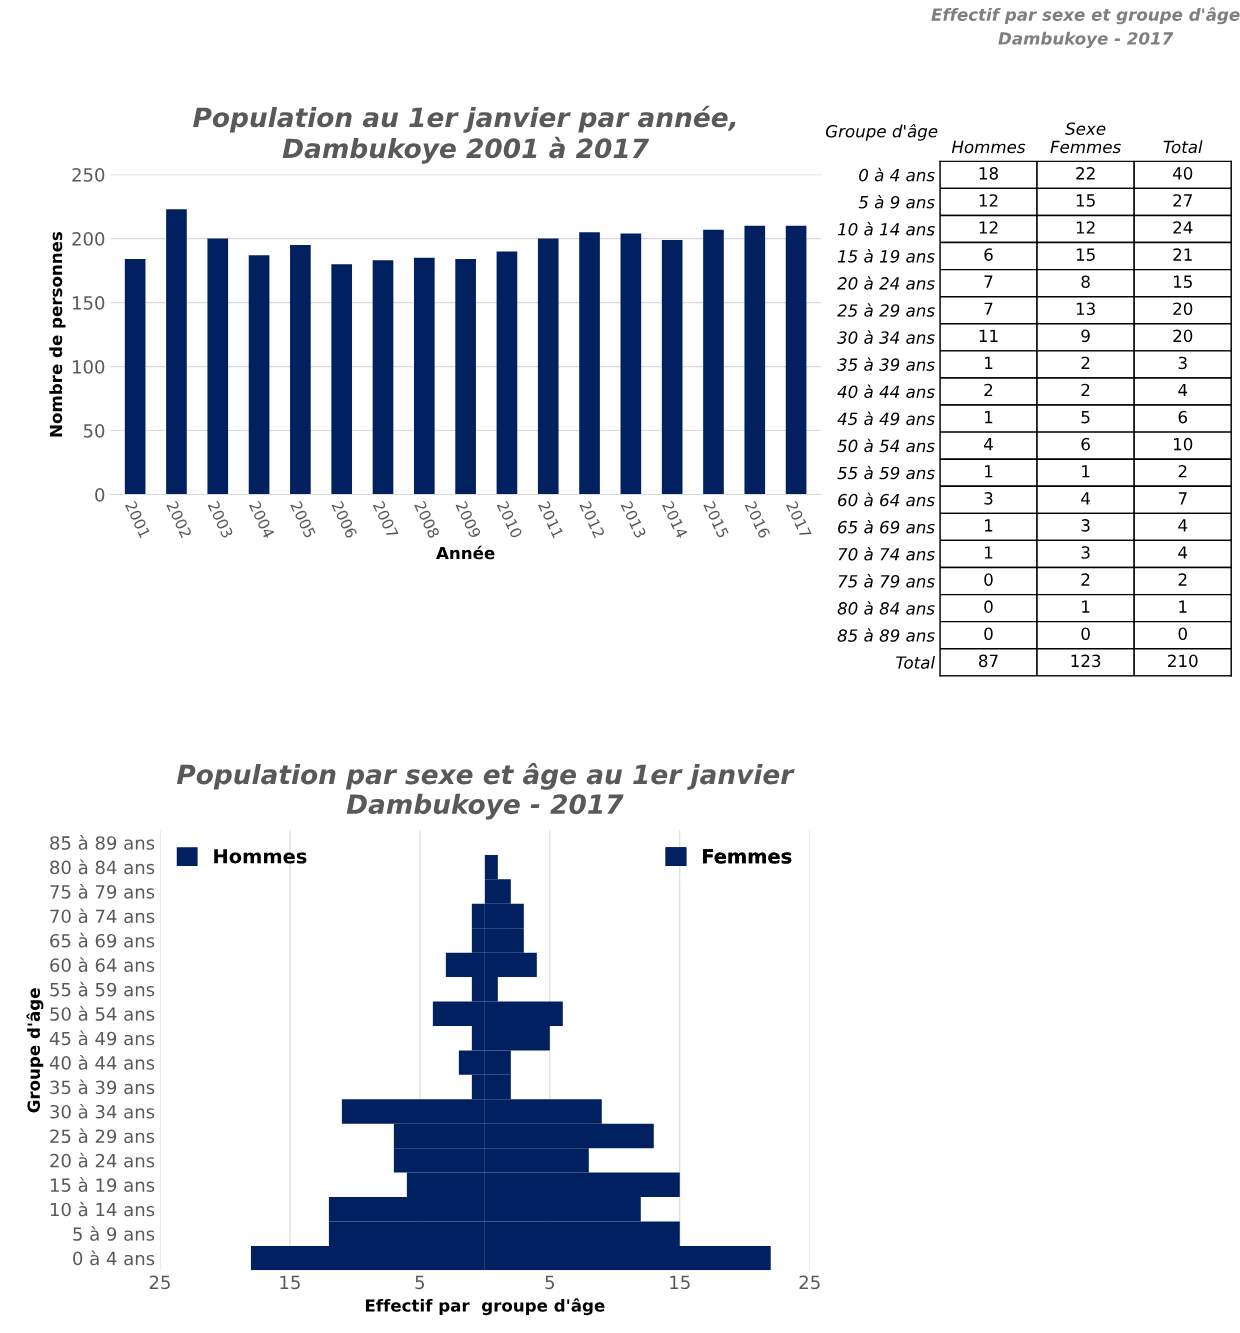 The width and height of the screenshot is (1240, 1333). I want to click on y-tick-label: 55 à 59 ans, so click(886, 472).